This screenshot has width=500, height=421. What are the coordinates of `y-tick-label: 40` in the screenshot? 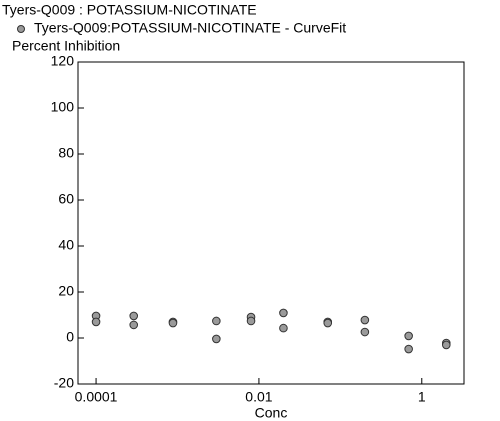 It's located at (66, 245).